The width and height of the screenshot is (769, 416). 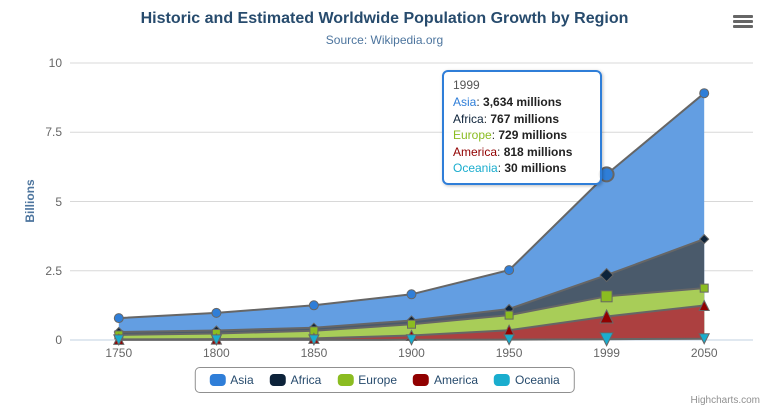 I want to click on legend-item-europe: Europe, so click(x=367, y=380).